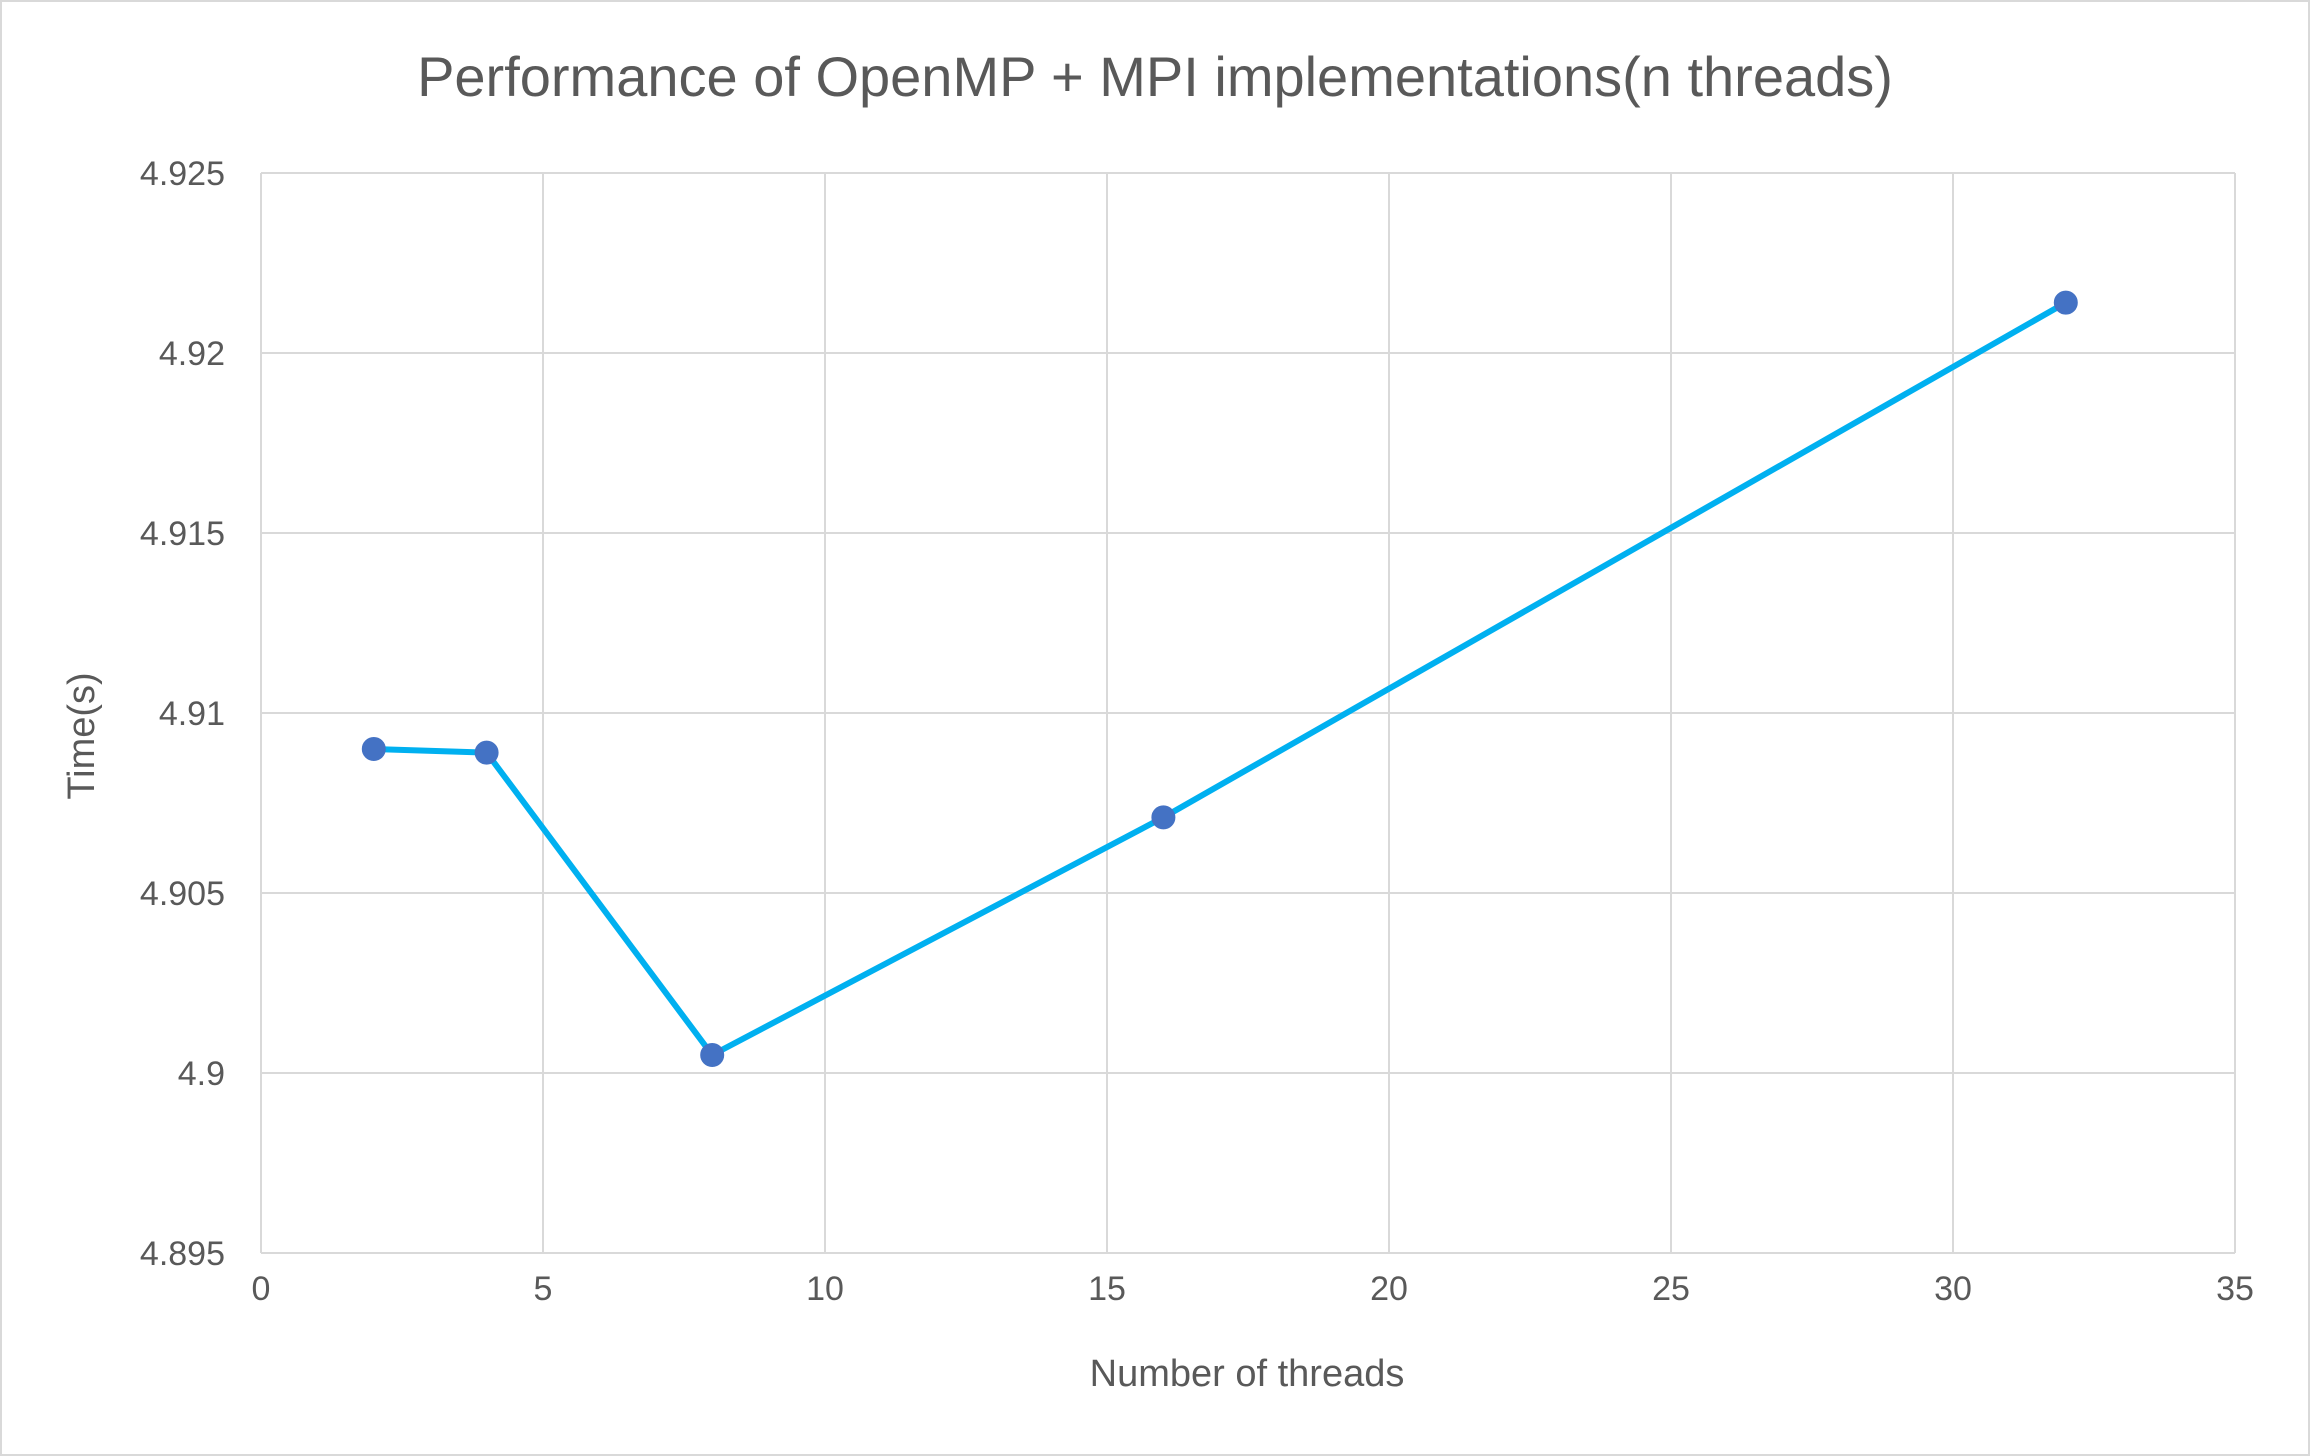  Describe the element at coordinates (2235, 1289) in the screenshot. I see `x-tick-label: 35` at that location.